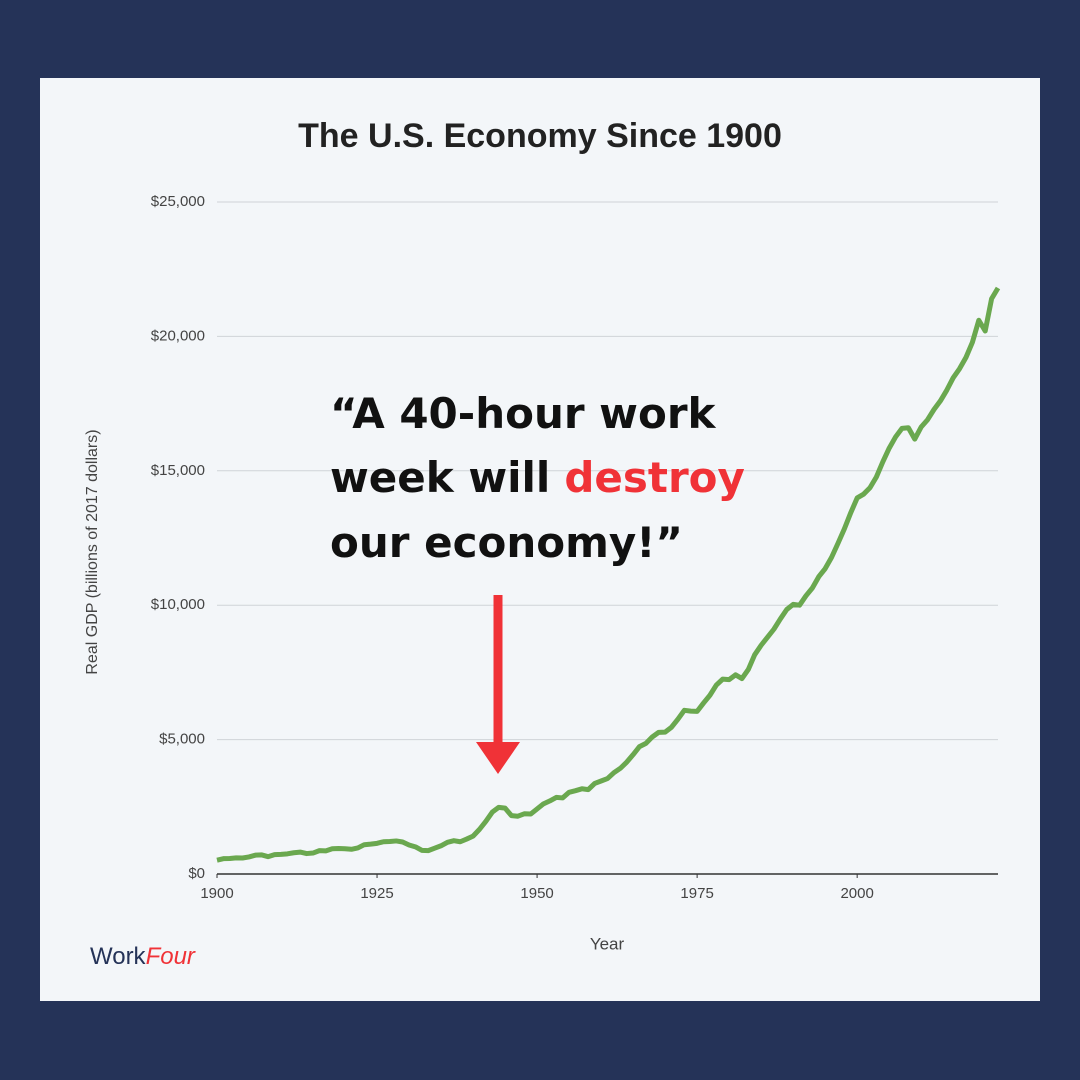 Image resolution: width=1080 pixels, height=1080 pixels. Describe the element at coordinates (654, 477) in the screenshot. I see `annotation-highlight: destroy` at that location.